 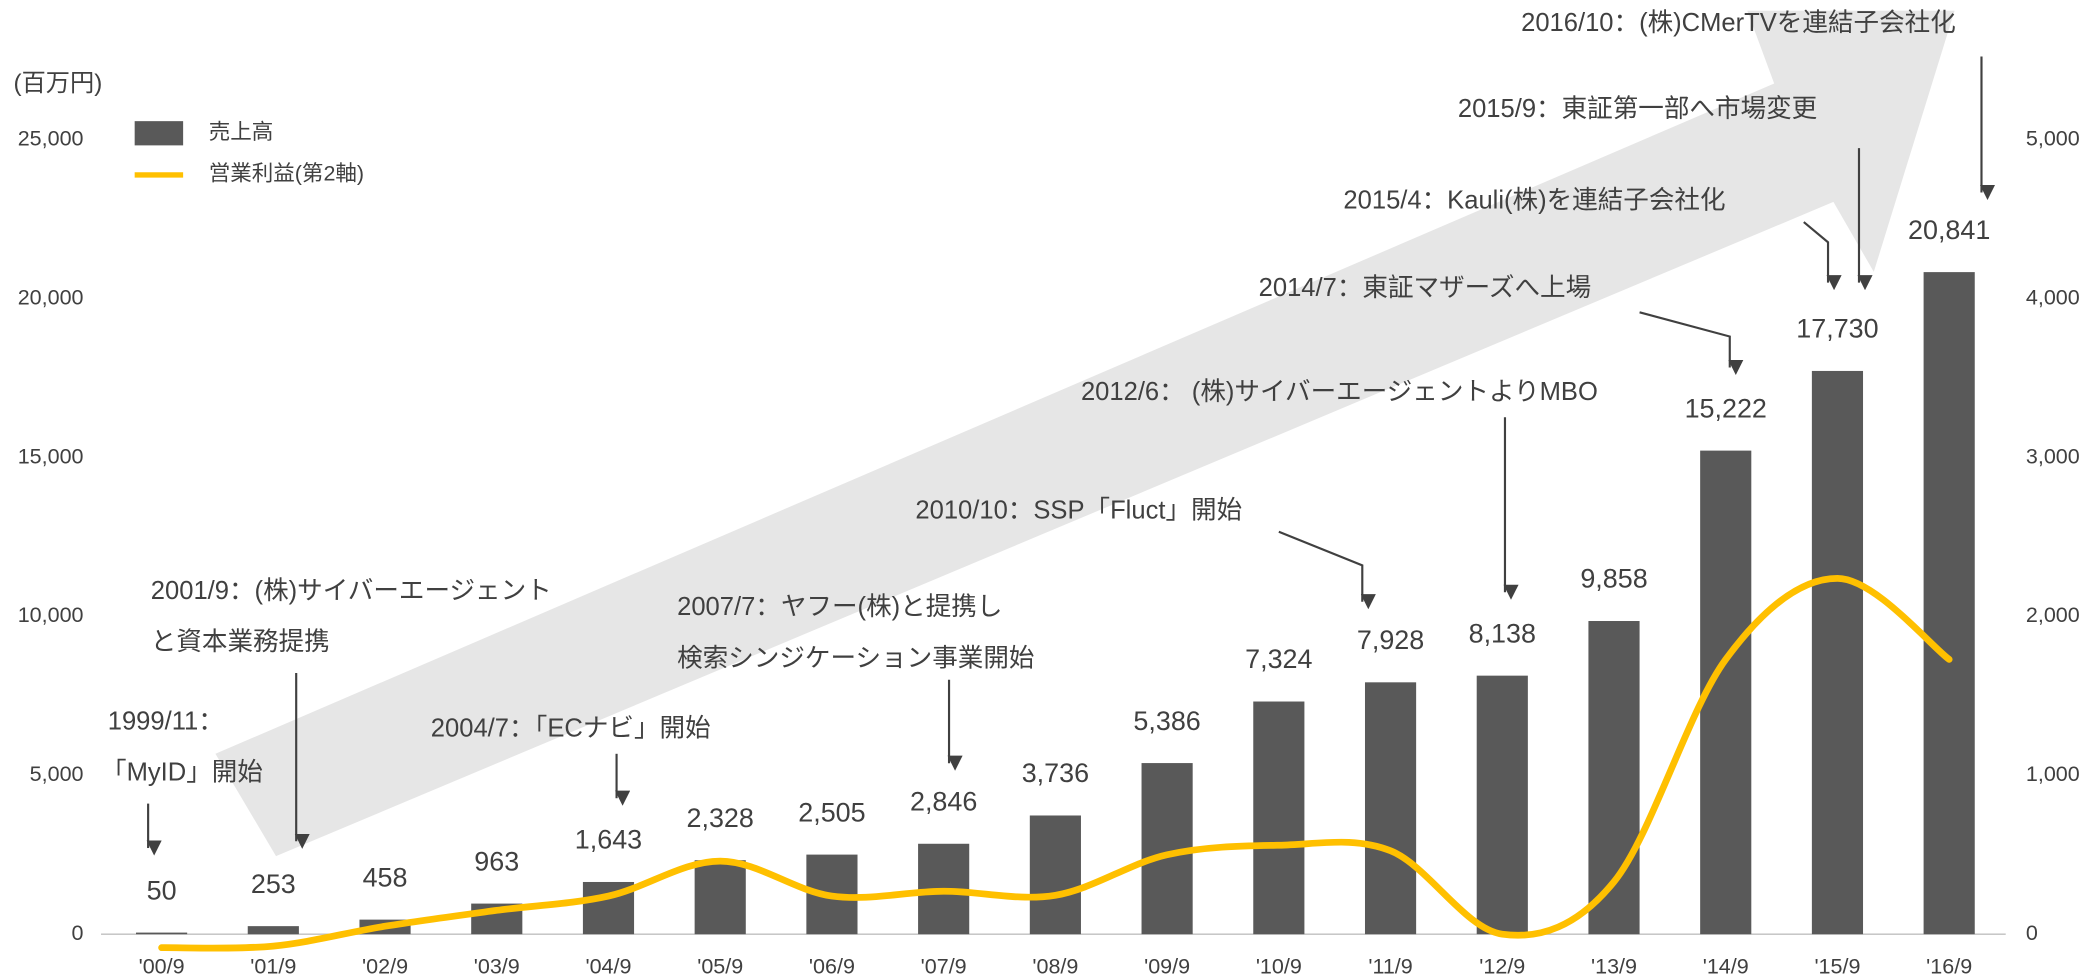 I want to click on y-tick-label: 0, so click(x=78, y=933).